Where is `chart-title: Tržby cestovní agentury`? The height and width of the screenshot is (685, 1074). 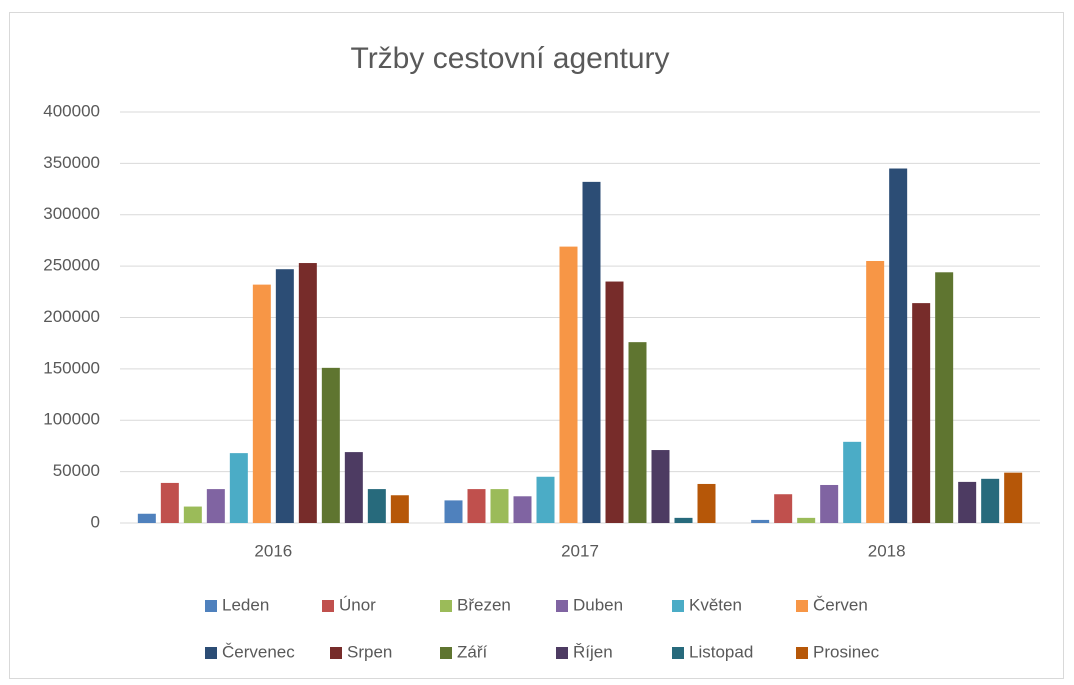 chart-title: Tržby cestovní agentury is located at coordinates (509, 58).